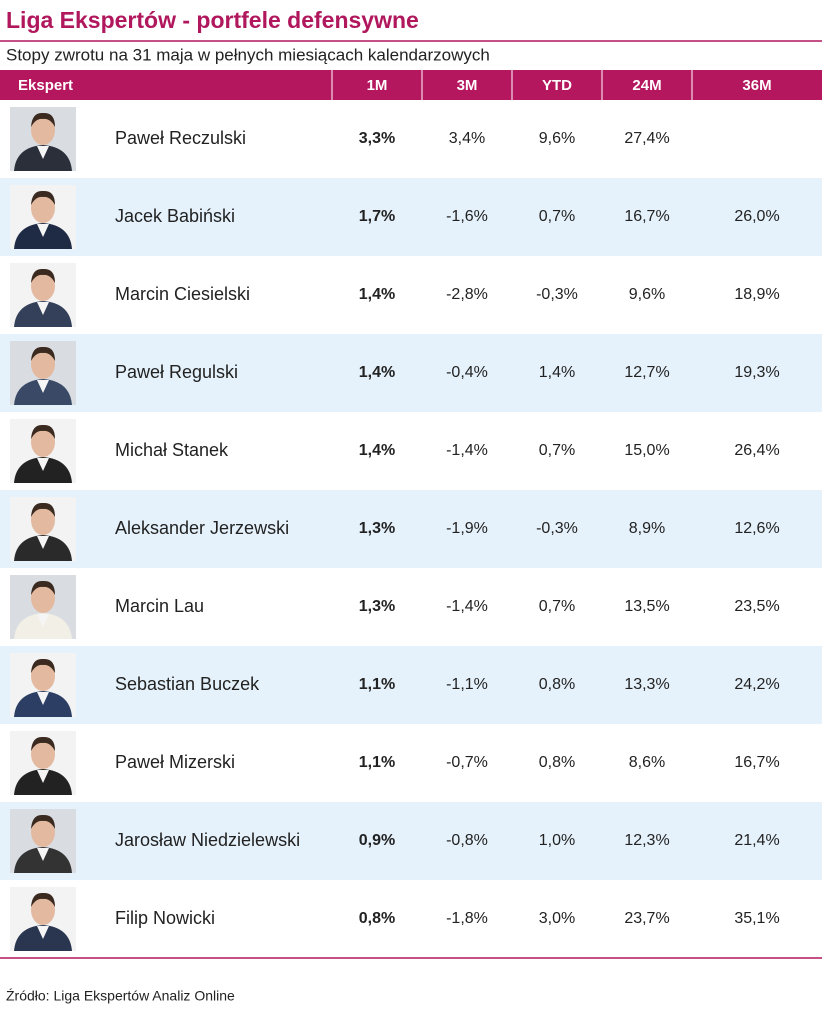 The image size is (822, 1034). What do you see at coordinates (646, 606) in the screenshot?
I see `return-value: 13,5%` at bounding box center [646, 606].